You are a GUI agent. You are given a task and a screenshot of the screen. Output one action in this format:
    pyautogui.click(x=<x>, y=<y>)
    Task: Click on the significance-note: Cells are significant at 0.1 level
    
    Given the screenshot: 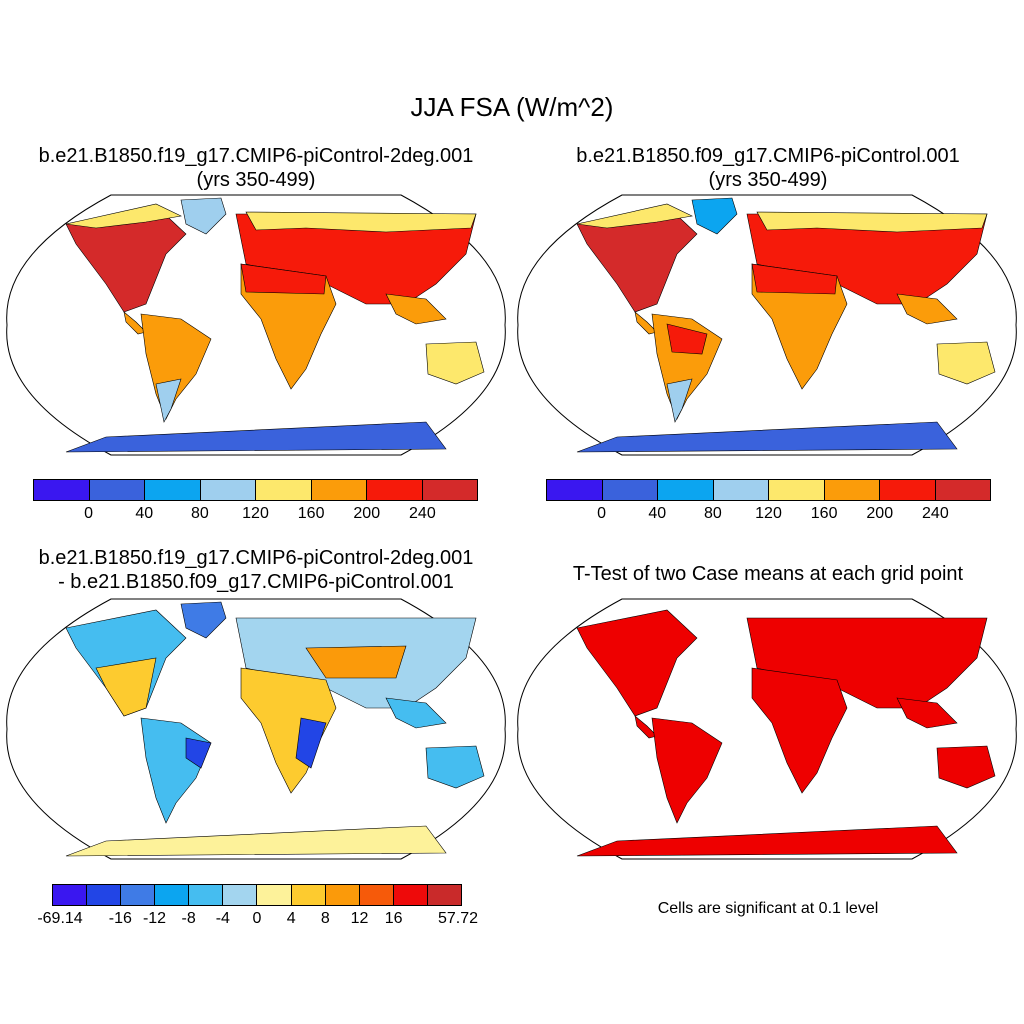 What is the action you would take?
    pyautogui.click(x=768, y=908)
    